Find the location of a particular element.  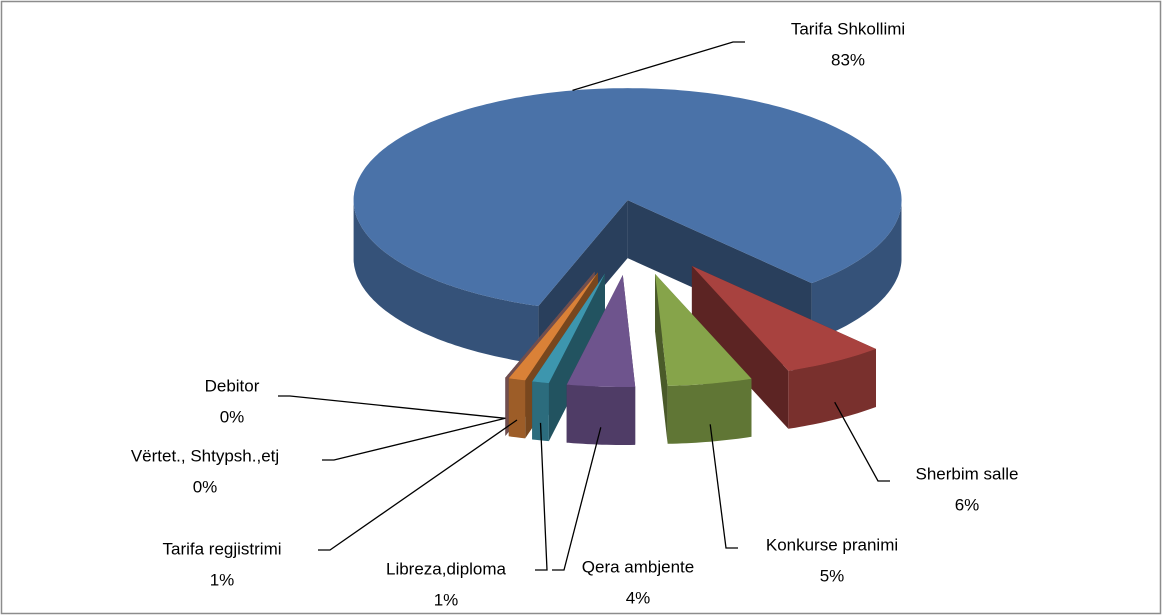

data-label-value: 6% is located at coordinates (967, 504).